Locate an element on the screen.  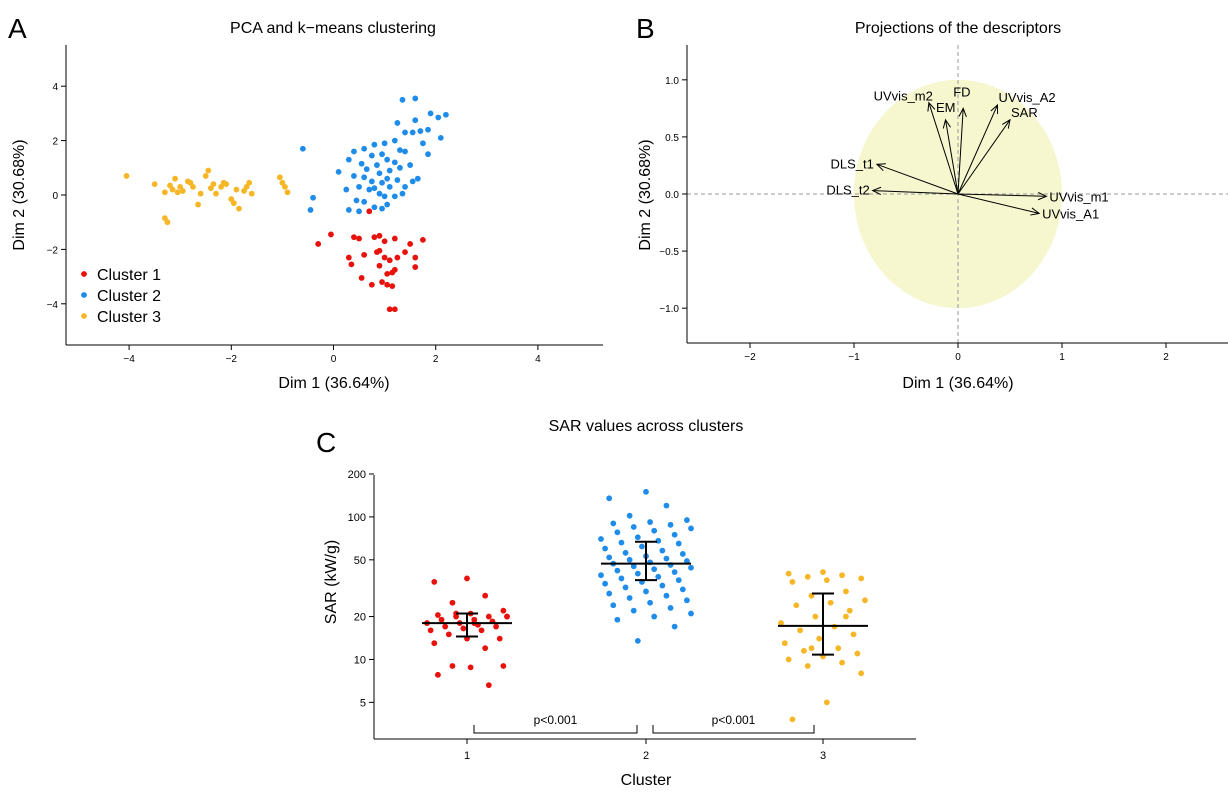
legend-marker is located at coordinates (84, 274).